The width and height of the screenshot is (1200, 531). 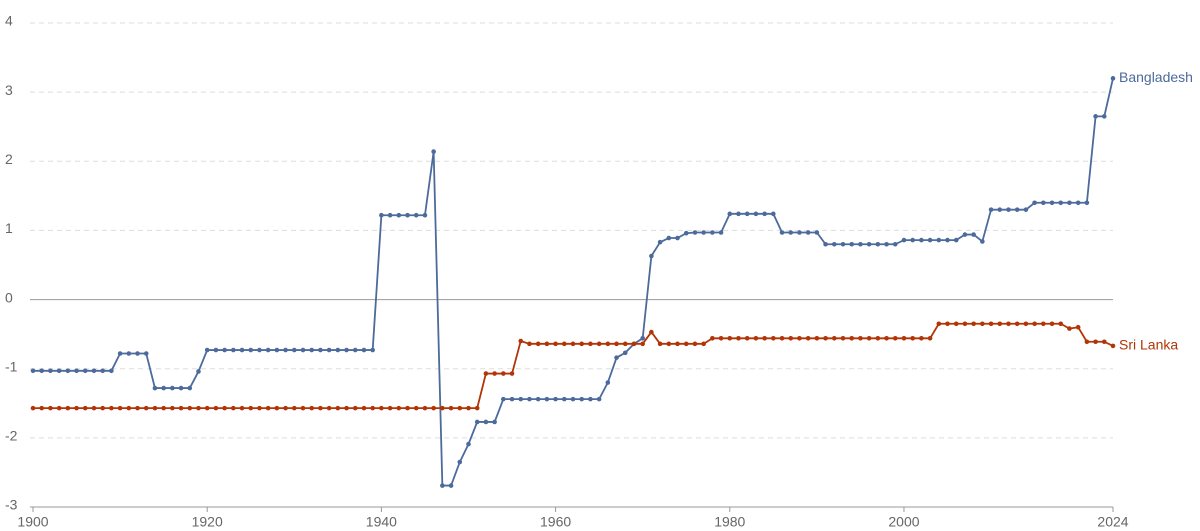 What do you see at coordinates (1112, 522) in the screenshot?
I see `x-tick-label: 2024` at bounding box center [1112, 522].